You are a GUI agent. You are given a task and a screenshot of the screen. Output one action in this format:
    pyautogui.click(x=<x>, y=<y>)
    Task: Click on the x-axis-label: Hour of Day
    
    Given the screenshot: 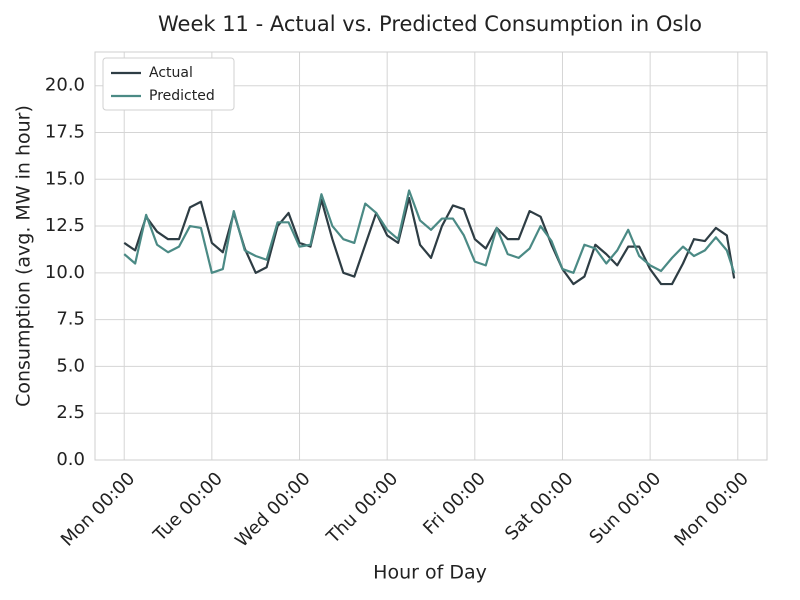 What is the action you would take?
    pyautogui.click(x=430, y=573)
    